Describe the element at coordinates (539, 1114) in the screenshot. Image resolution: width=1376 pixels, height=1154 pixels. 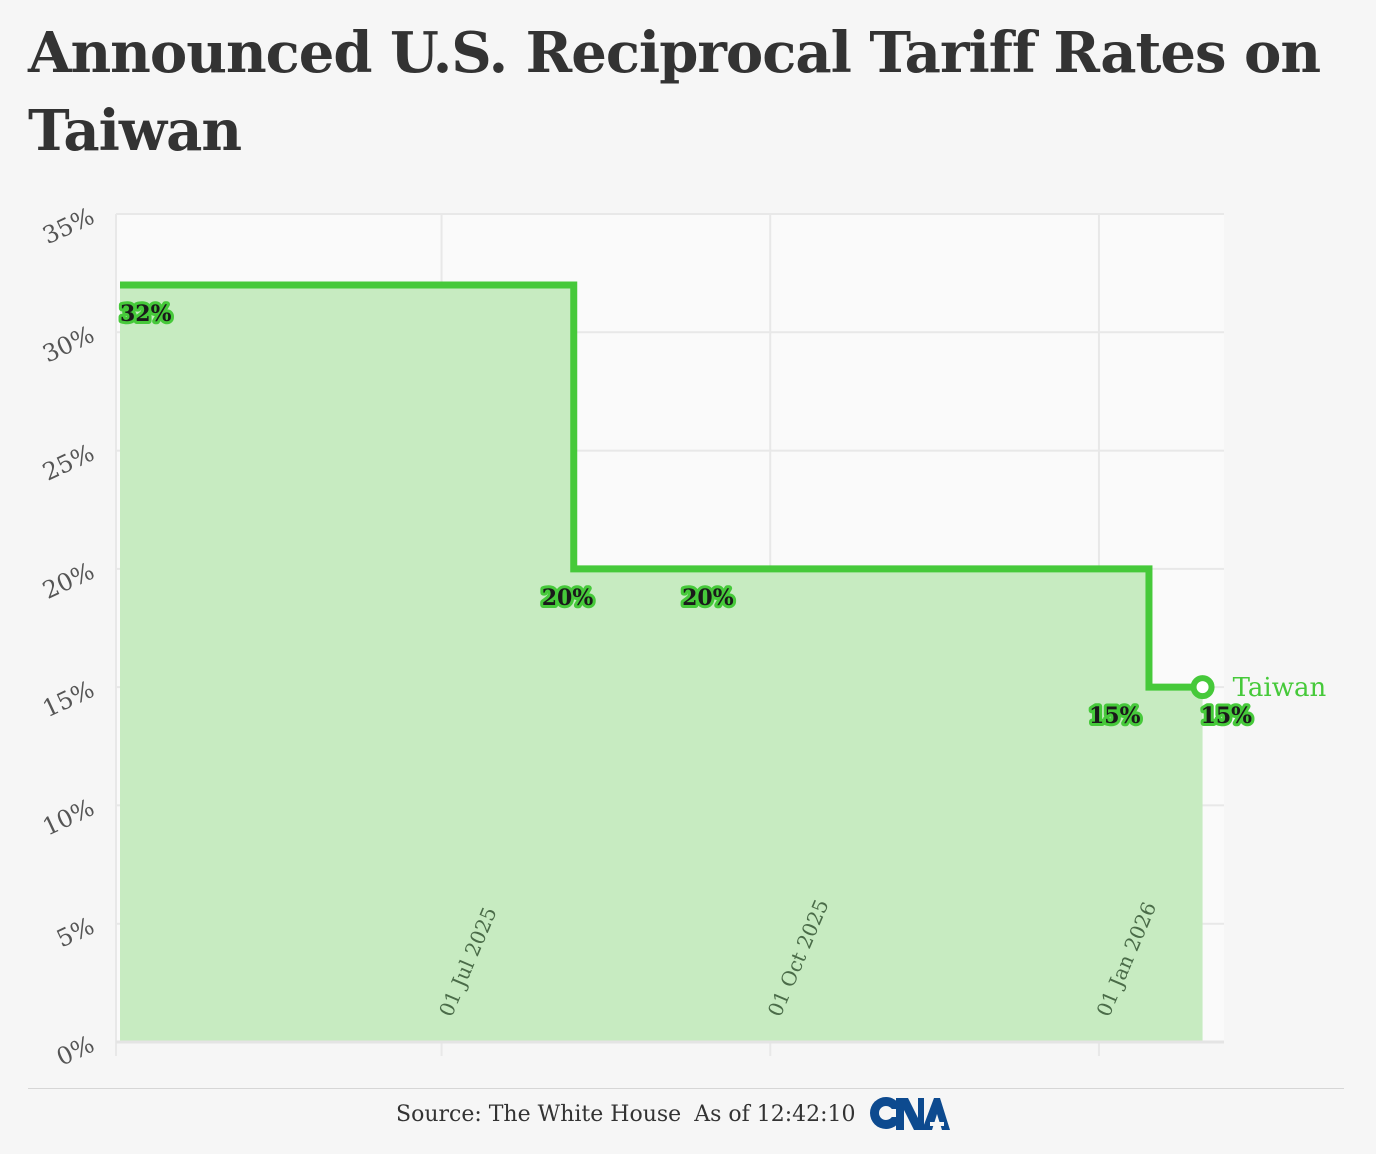
I see `source-text: Source: The White House` at that location.